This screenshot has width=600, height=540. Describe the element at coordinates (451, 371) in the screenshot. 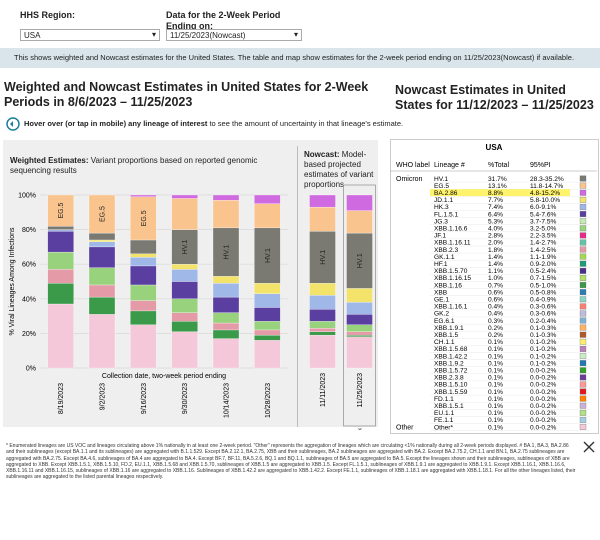

I see `table-cell: XBB.1.5.72` at that location.